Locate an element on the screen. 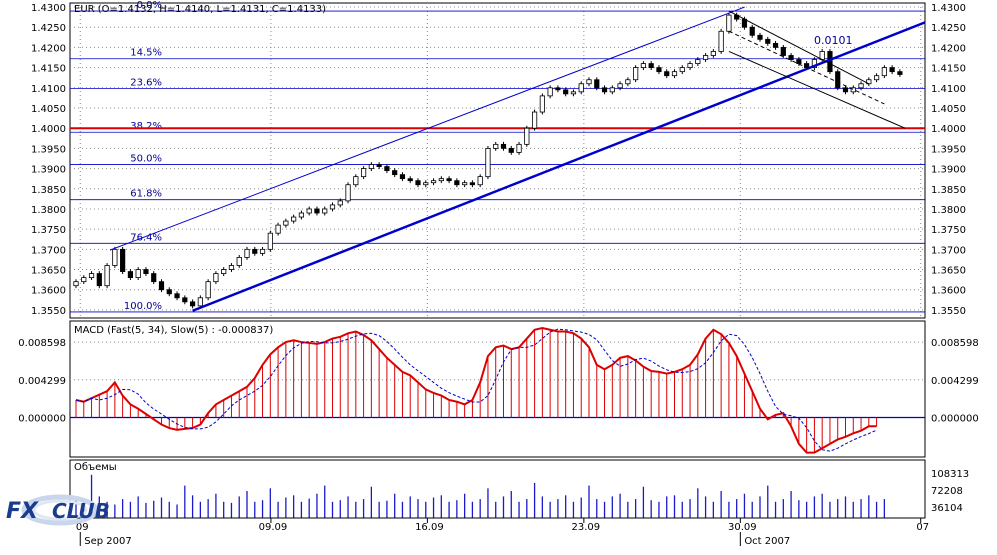  y-tick-right: 1.4000 is located at coordinates (948, 129).